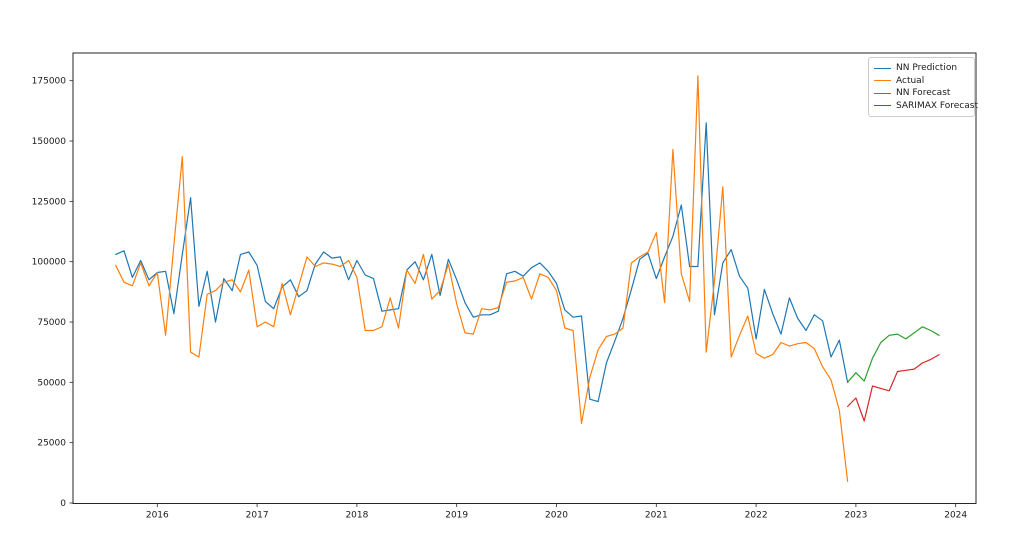  Describe the element at coordinates (893, 354) in the screenshot. I see `series-line-nn-forecast` at that location.